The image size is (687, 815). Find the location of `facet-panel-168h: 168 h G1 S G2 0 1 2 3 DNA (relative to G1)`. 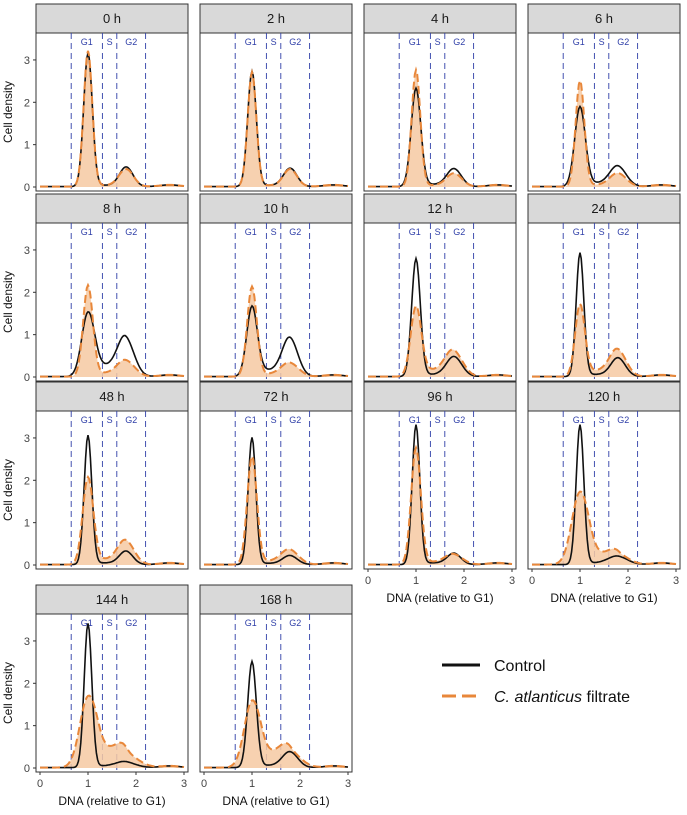

facet-panel-168h: 168 h G1 S G2 0 1 2 3 DNA (relative to G1) is located at coordinates (276, 696).